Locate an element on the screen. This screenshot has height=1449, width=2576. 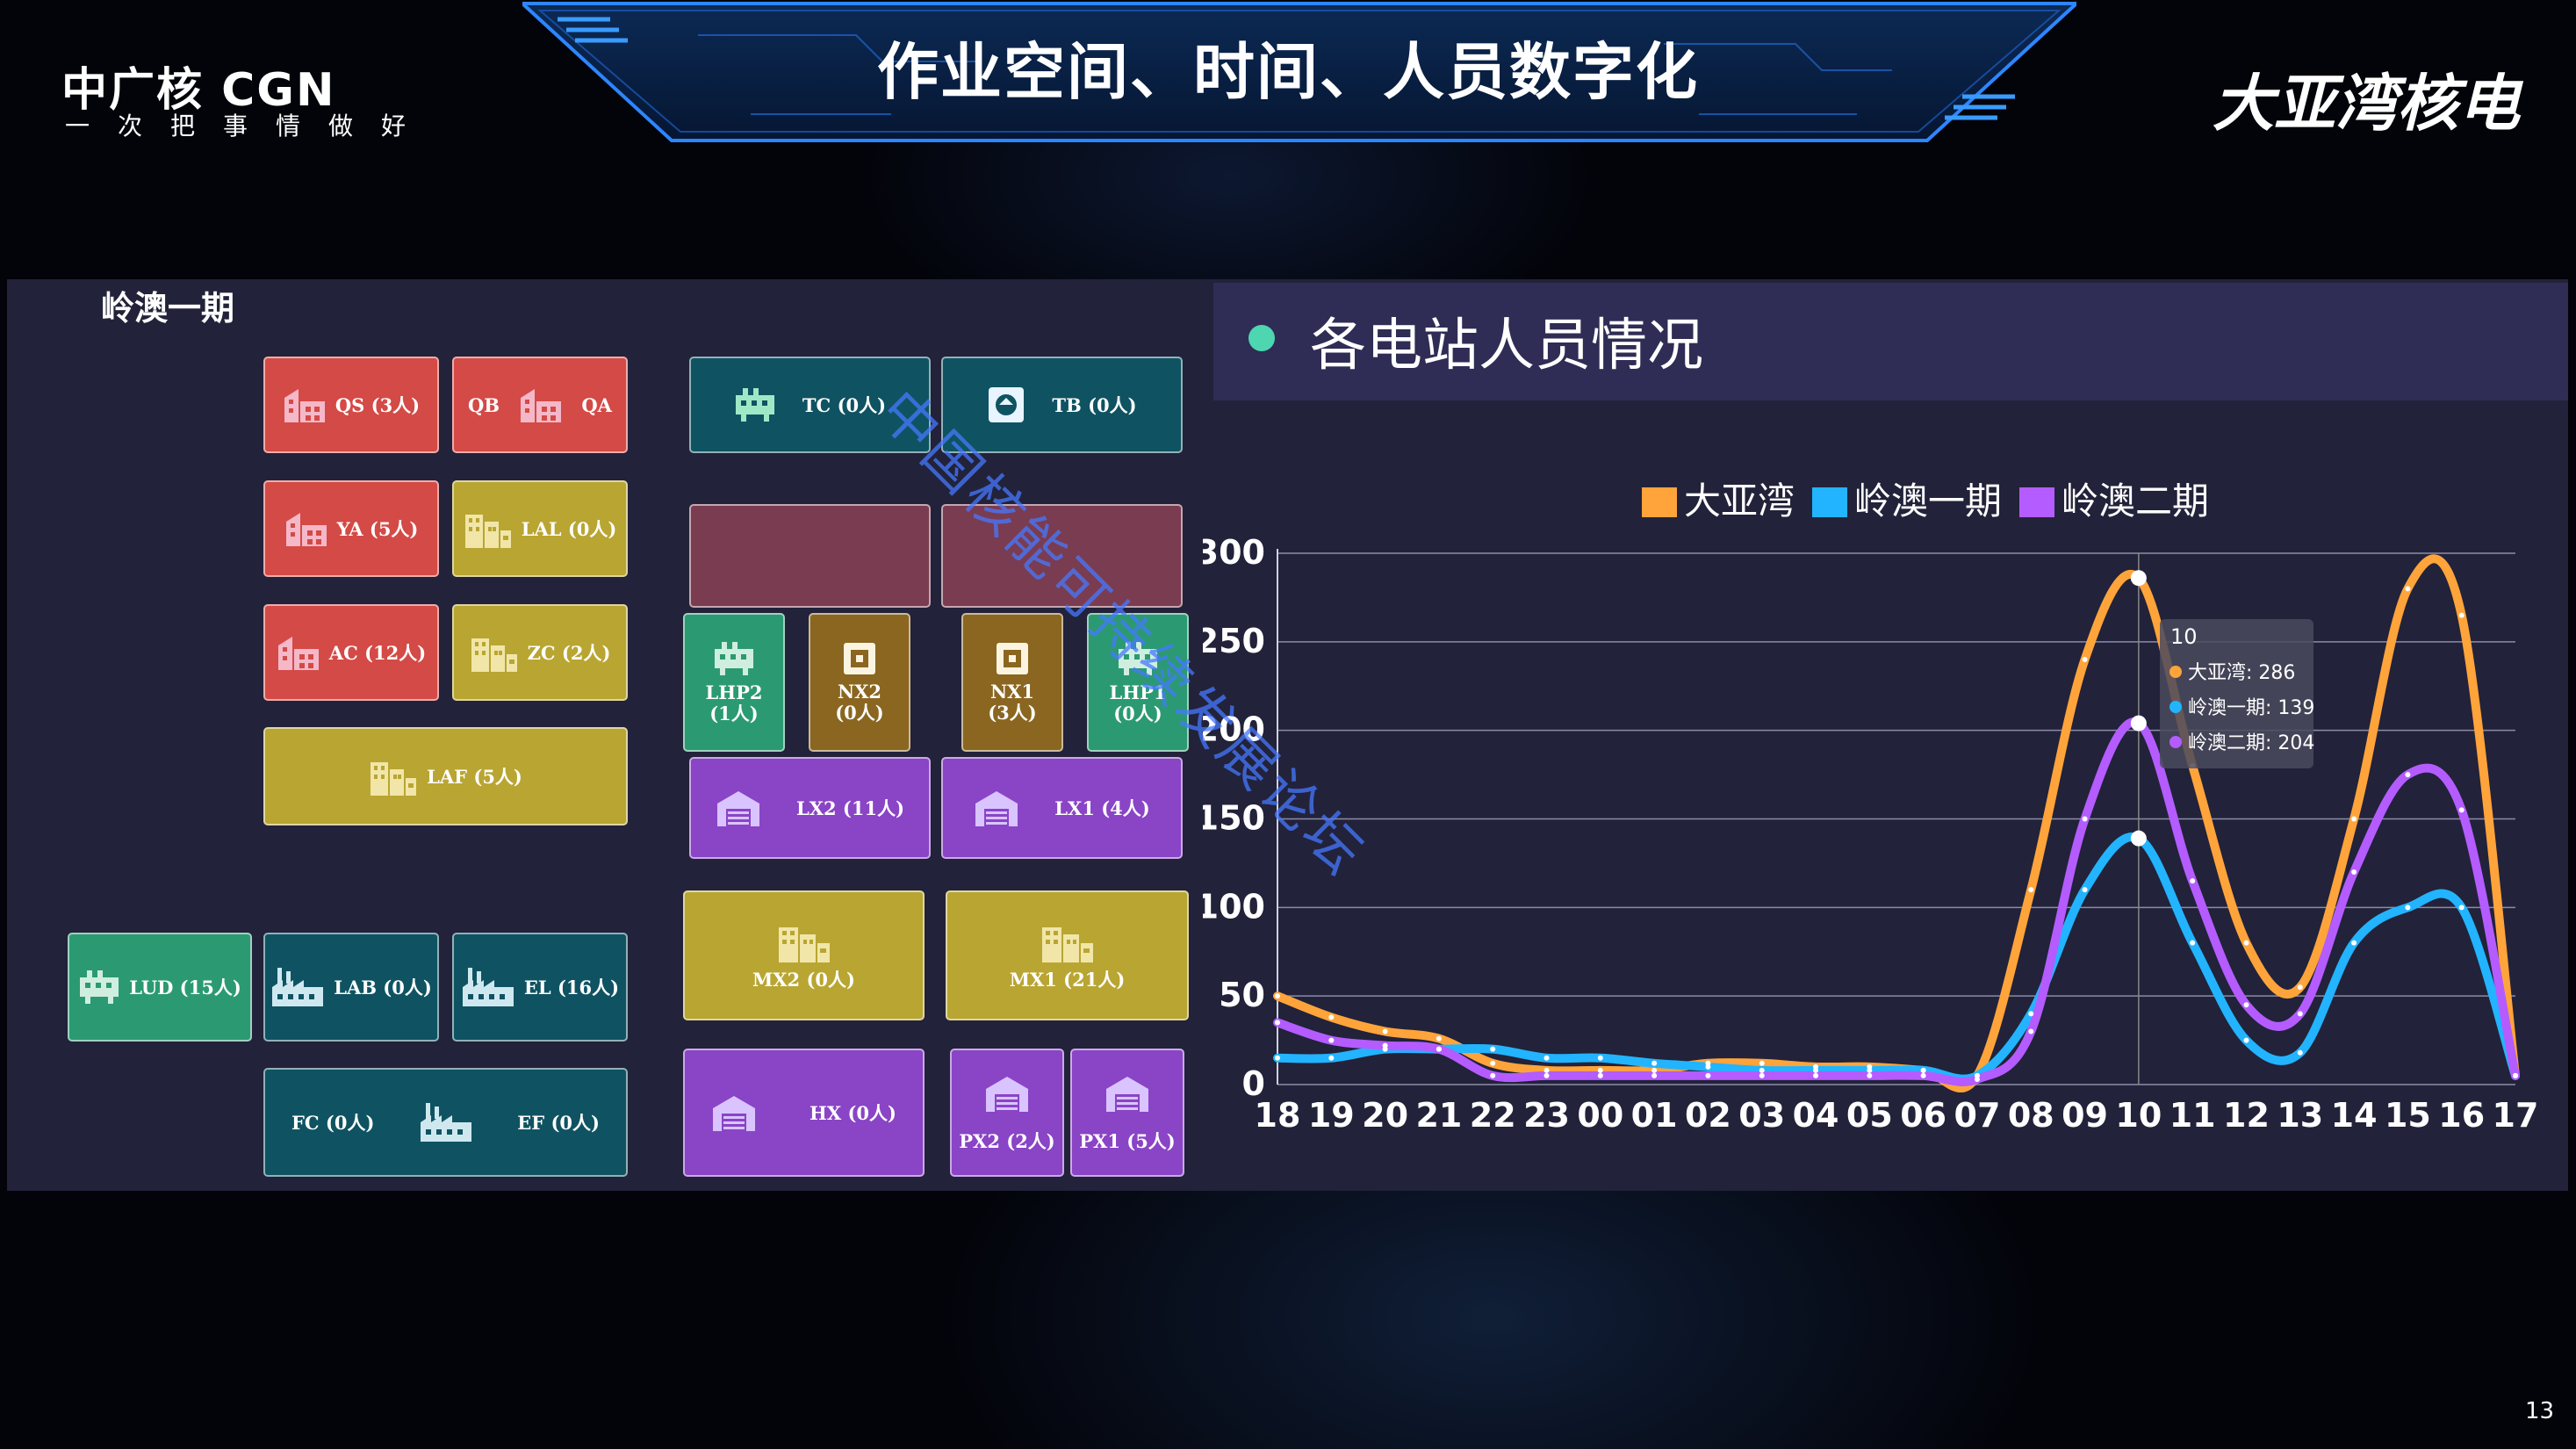
tile-tb: TB (0人) is located at coordinates (1062, 405).